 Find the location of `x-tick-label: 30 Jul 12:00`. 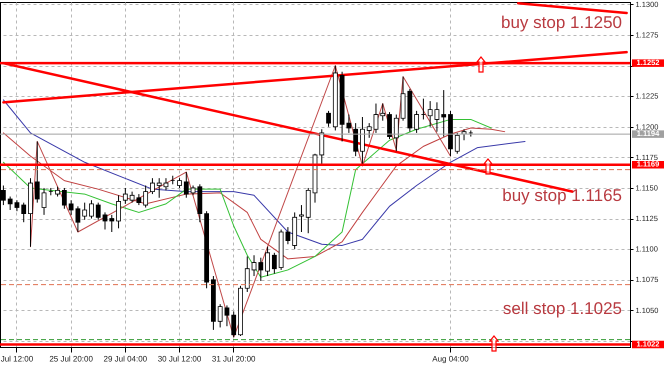

x-tick-label: 30 Jul 12:00 is located at coordinates (180, 359).